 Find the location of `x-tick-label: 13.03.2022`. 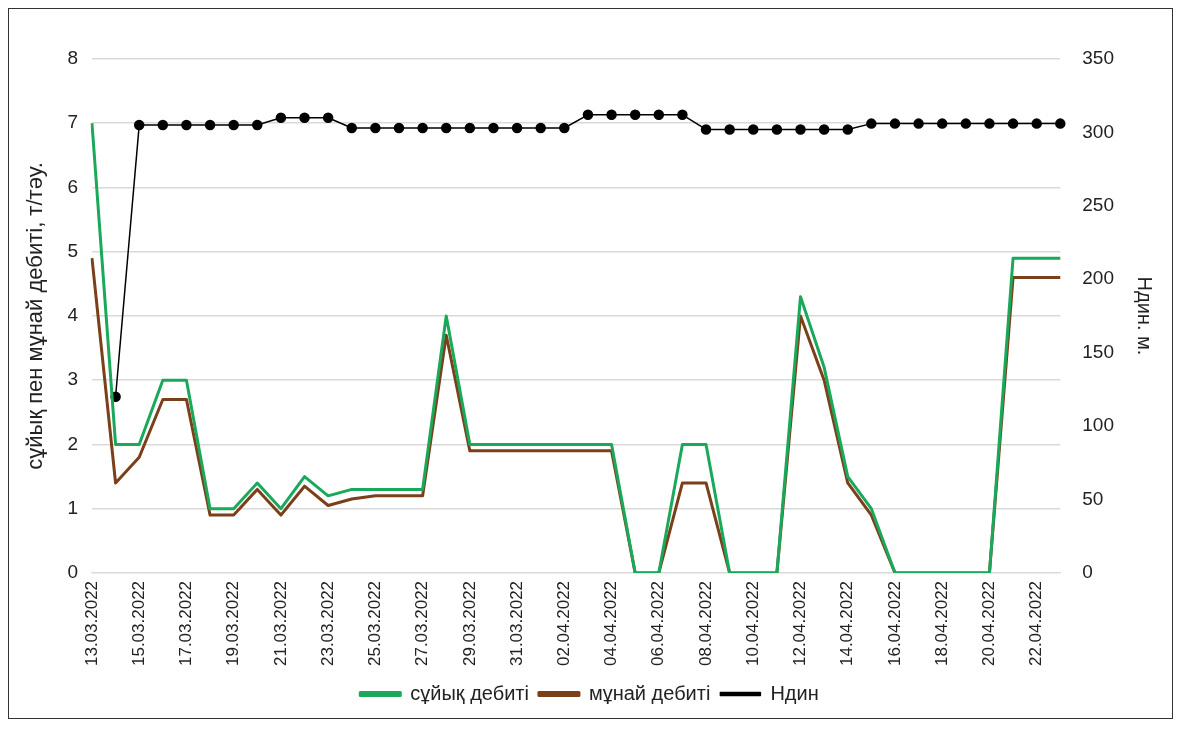

x-tick-label: 13.03.2022 is located at coordinates (91, 623).